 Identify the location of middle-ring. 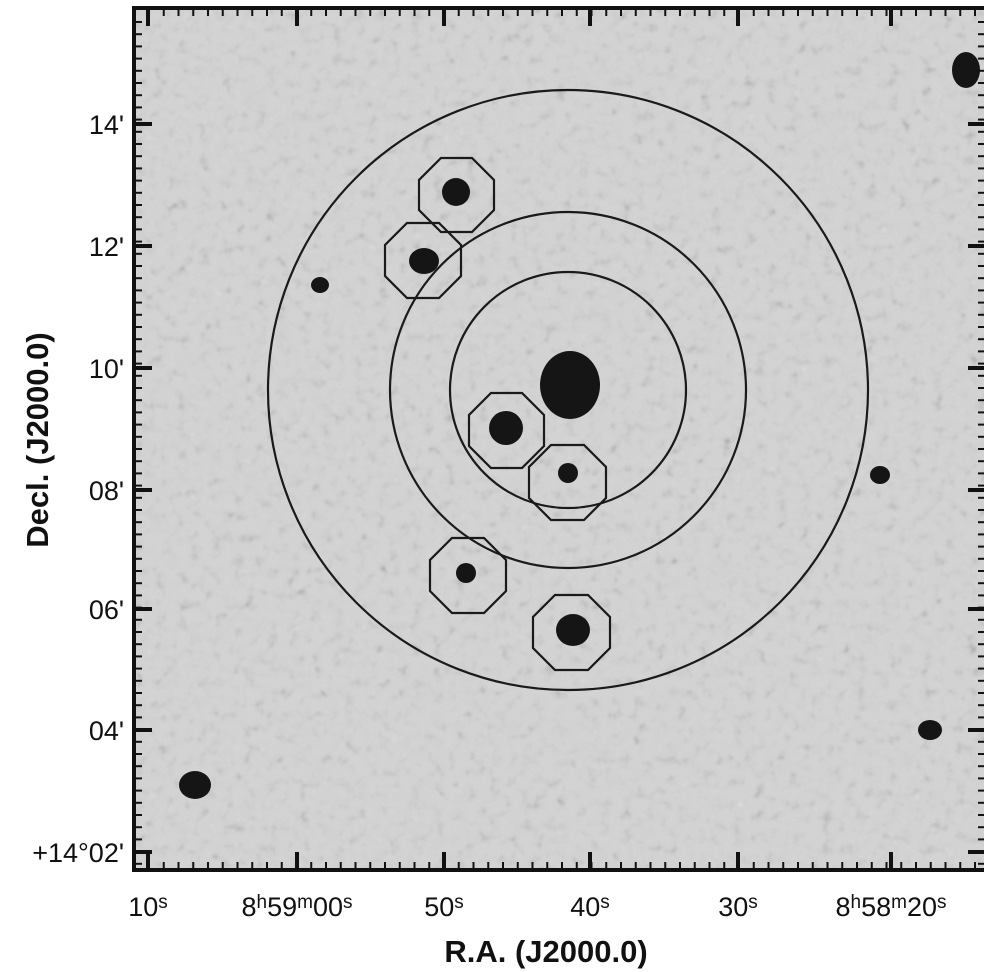
(568, 390).